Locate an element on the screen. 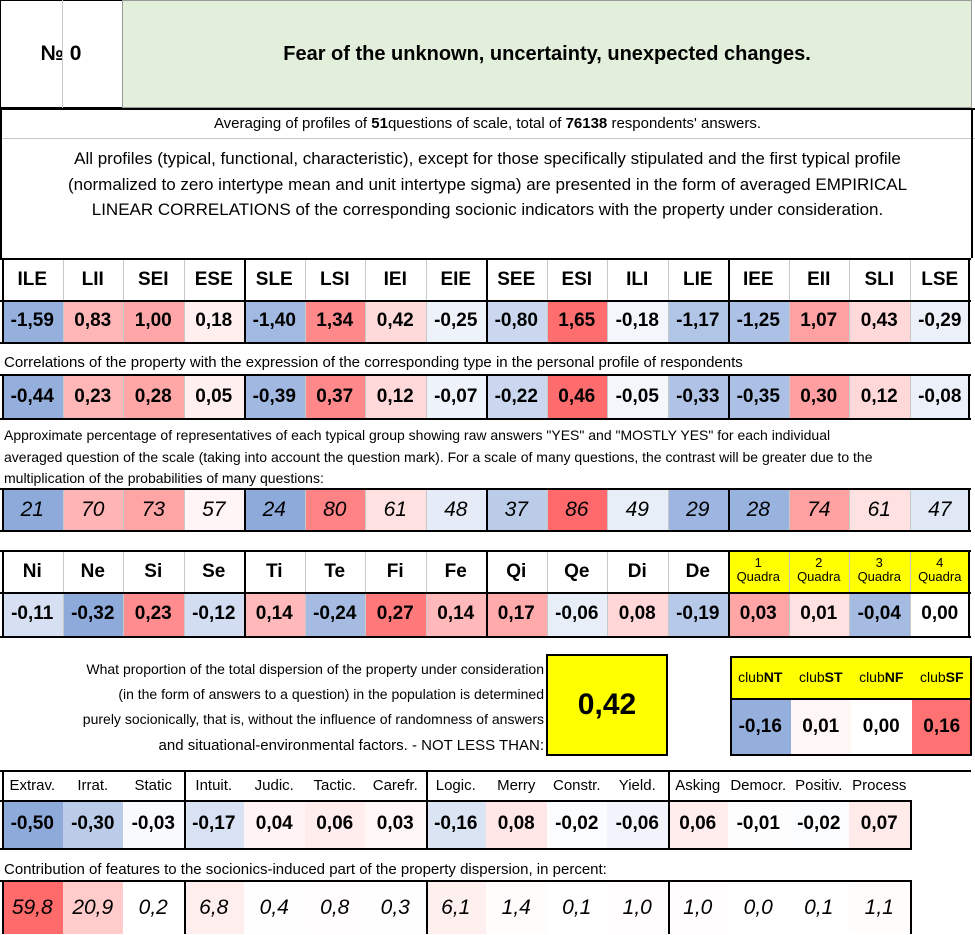  type-normalized-value: -1,17 is located at coordinates (697, 321).